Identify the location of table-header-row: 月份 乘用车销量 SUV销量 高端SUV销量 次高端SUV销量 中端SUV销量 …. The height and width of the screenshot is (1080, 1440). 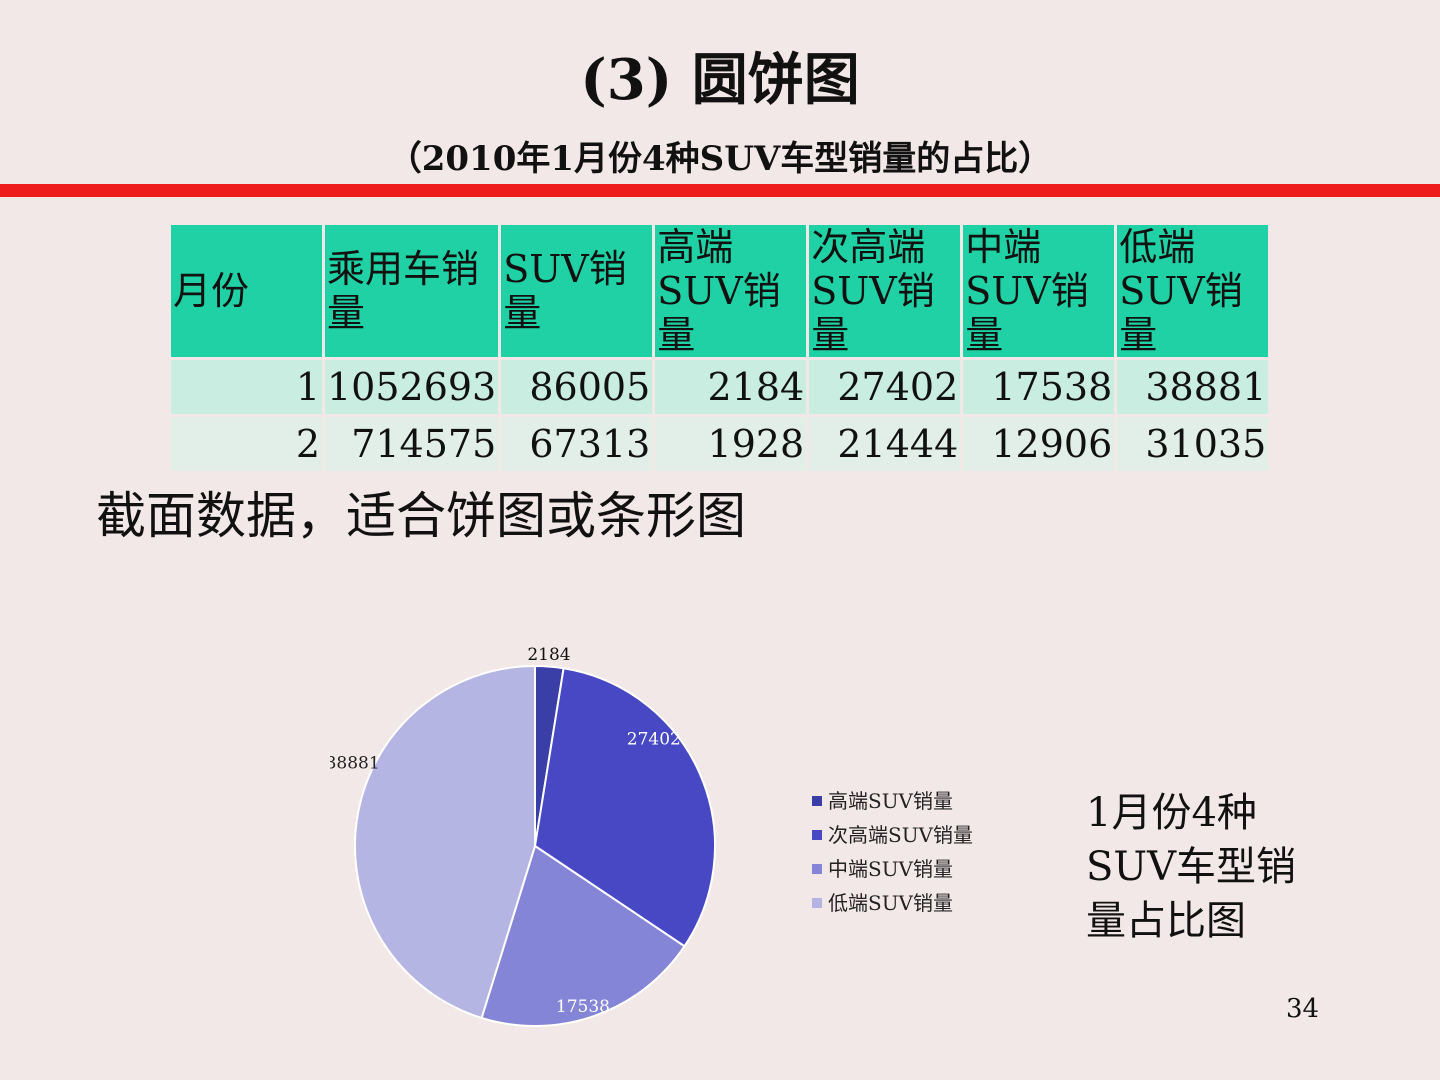
(719, 291).